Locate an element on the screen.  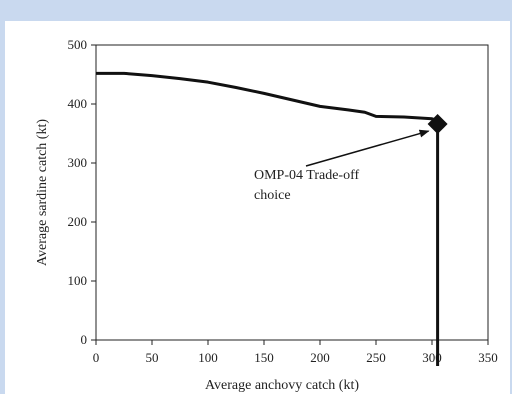
x-tick-label: 50 is located at coordinates (152, 357).